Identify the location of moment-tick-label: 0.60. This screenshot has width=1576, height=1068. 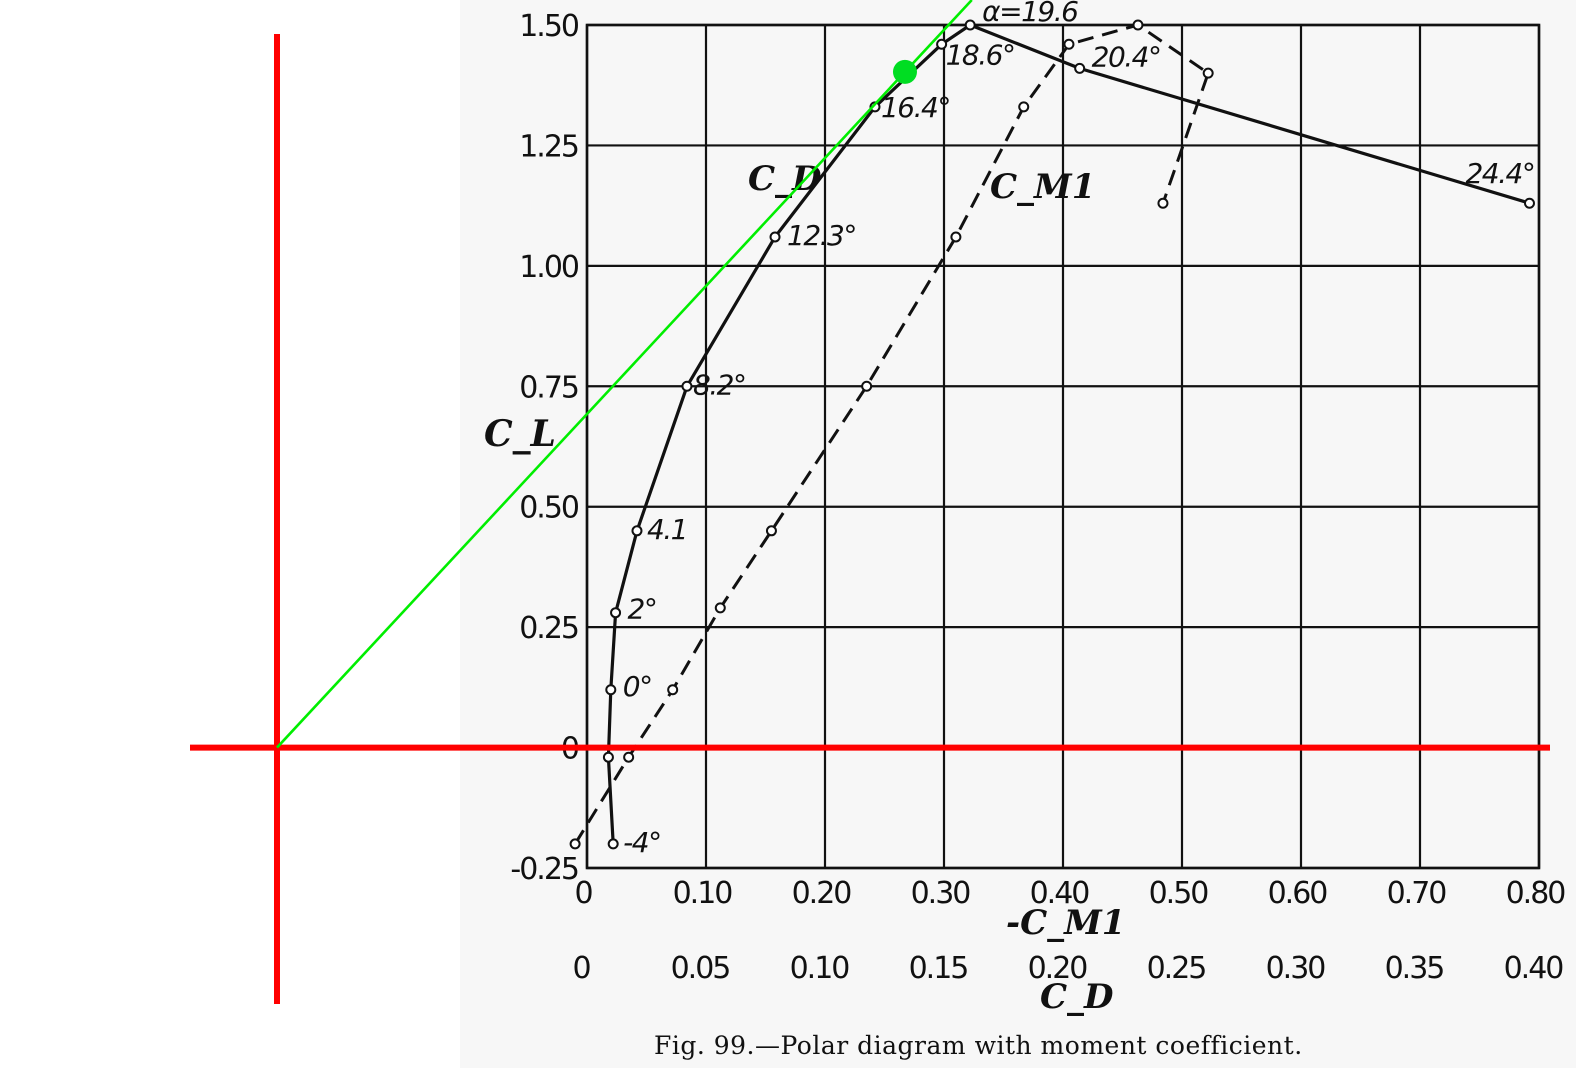
(1298, 893).